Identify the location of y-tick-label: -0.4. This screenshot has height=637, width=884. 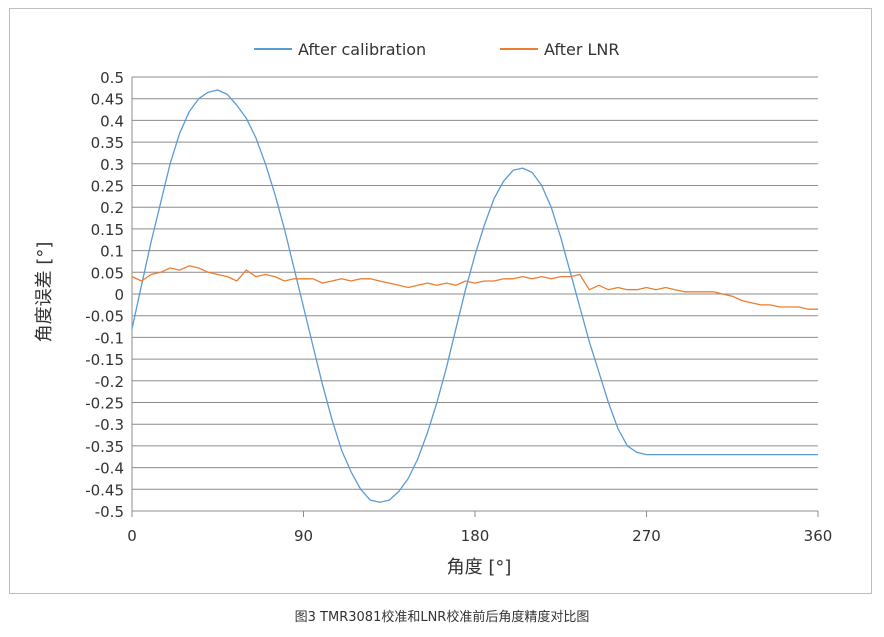
(109, 469).